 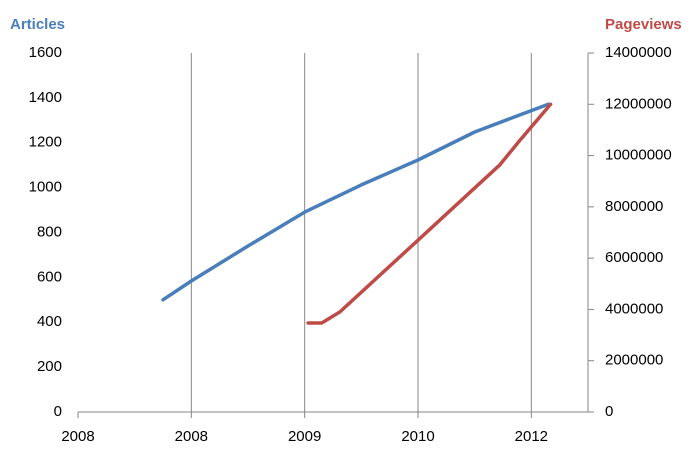 What do you see at coordinates (638, 52) in the screenshot?
I see `y2-tick-label: 14000000` at bounding box center [638, 52].